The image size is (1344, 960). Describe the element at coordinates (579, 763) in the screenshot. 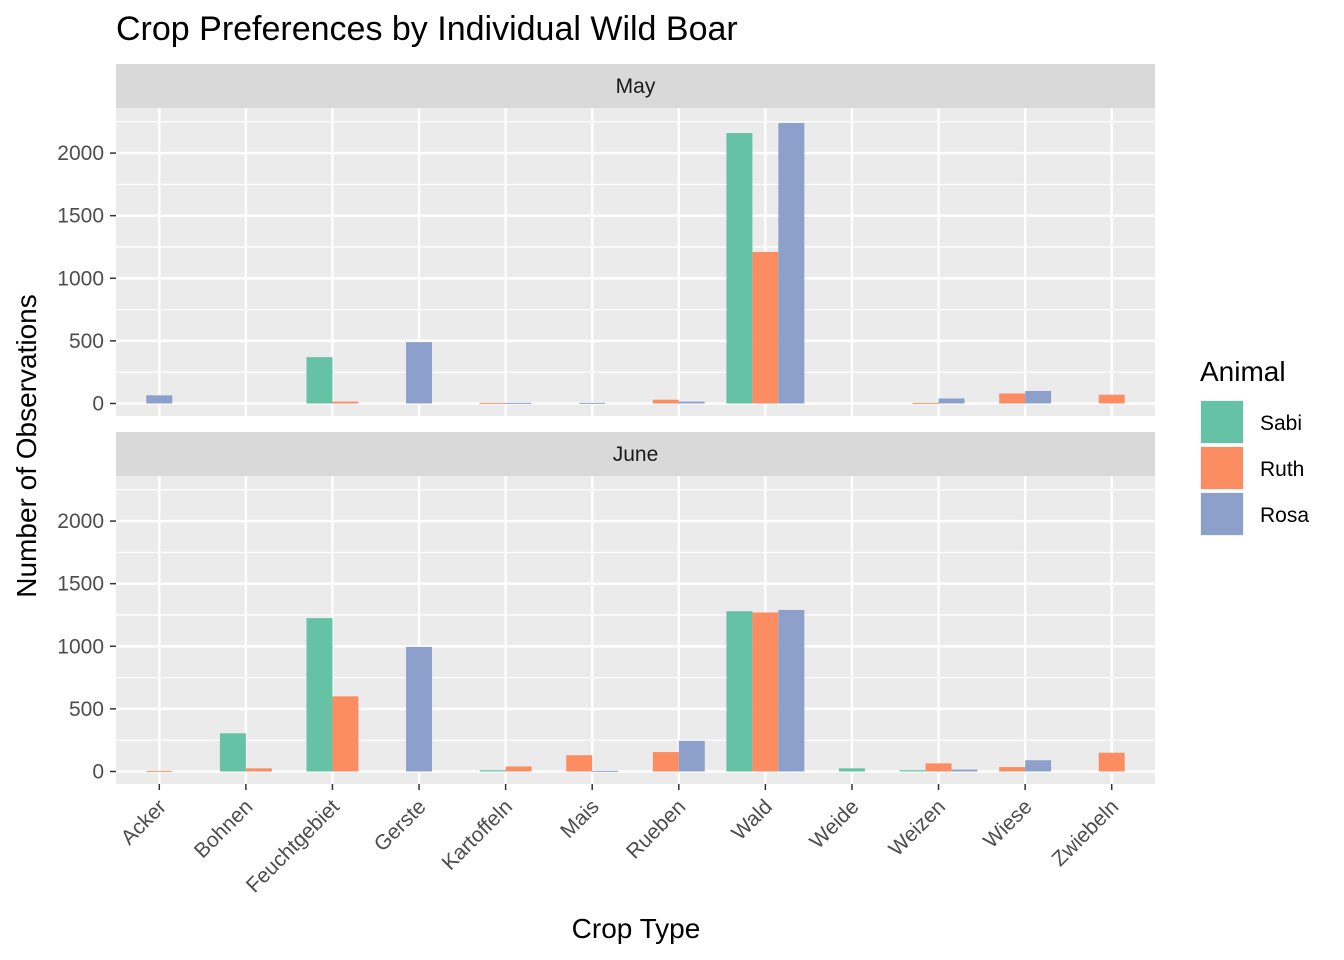

I see `bar-june-mais-ruth` at that location.